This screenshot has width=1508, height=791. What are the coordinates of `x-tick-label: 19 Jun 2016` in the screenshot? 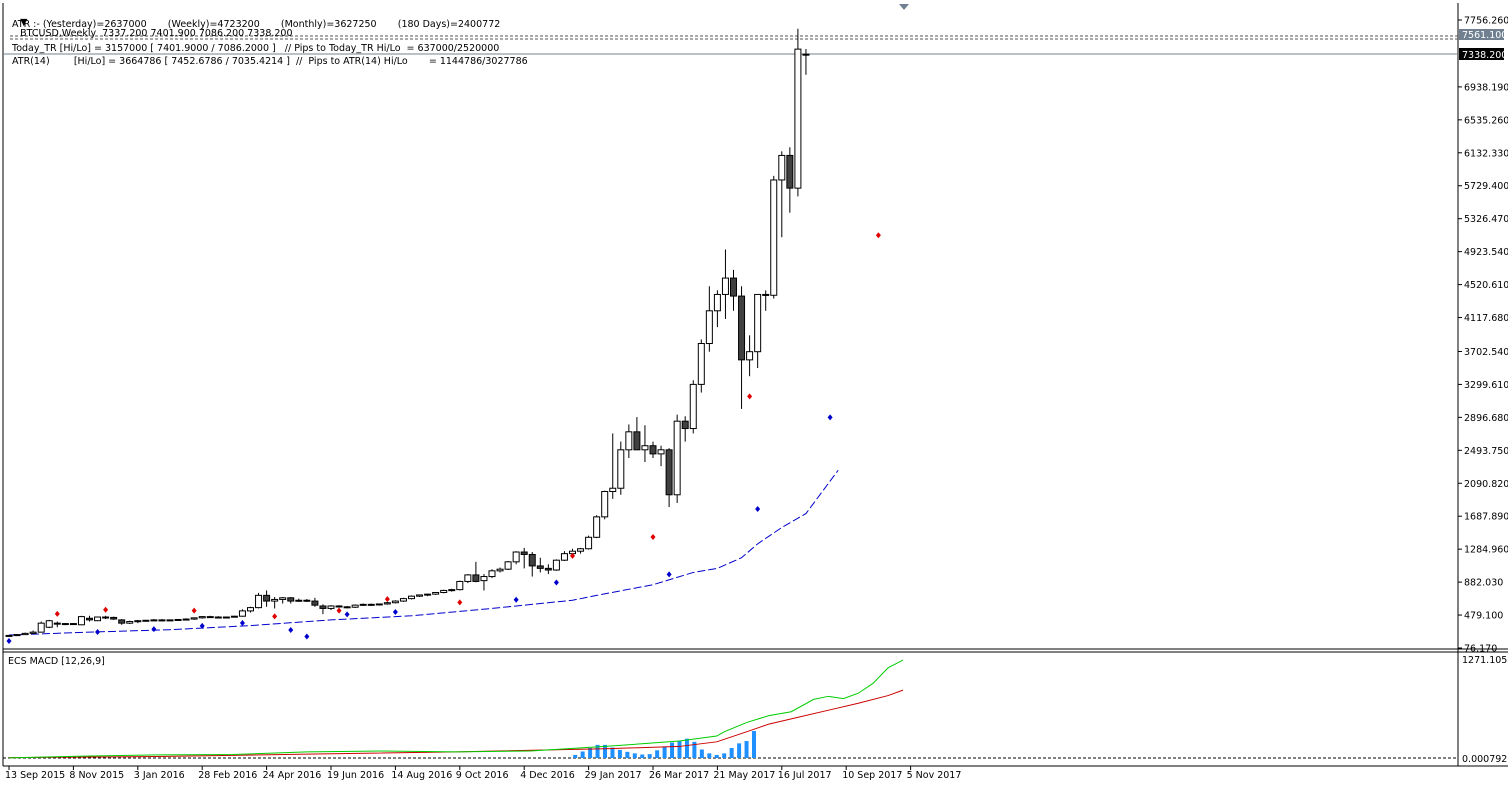 It's located at (355, 775).